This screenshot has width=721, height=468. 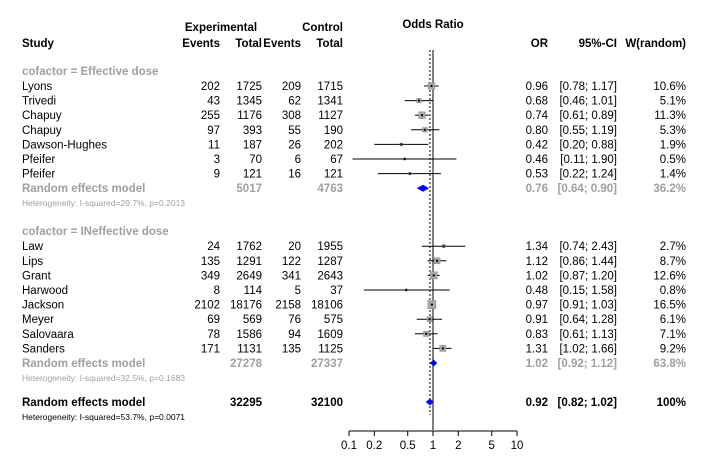 I want to click on exp-total: 1762, so click(x=249, y=247).